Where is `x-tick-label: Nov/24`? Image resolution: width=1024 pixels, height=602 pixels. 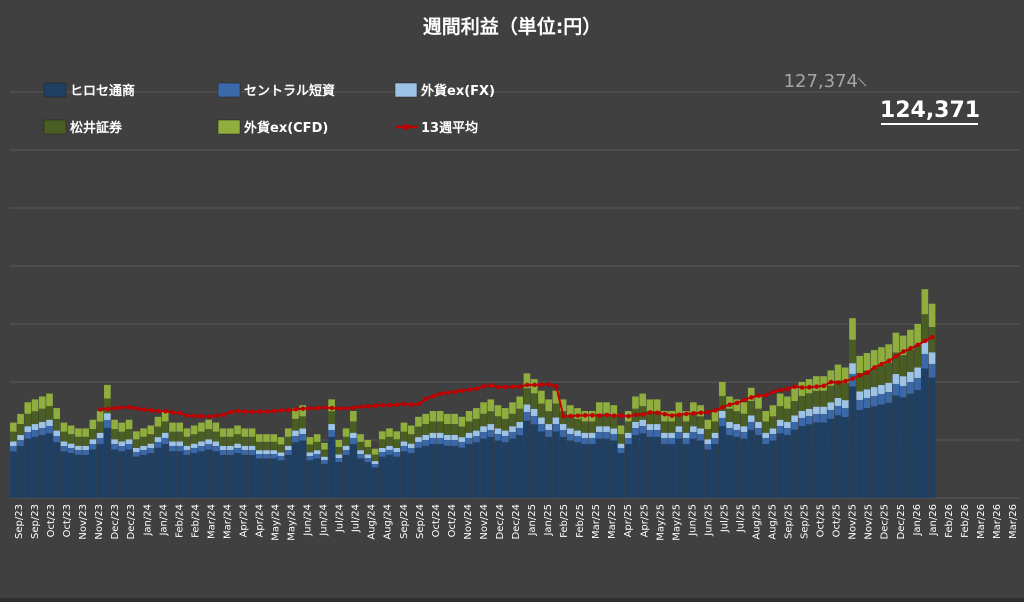 x-tick-label: Nov/24 is located at coordinates (468, 522).